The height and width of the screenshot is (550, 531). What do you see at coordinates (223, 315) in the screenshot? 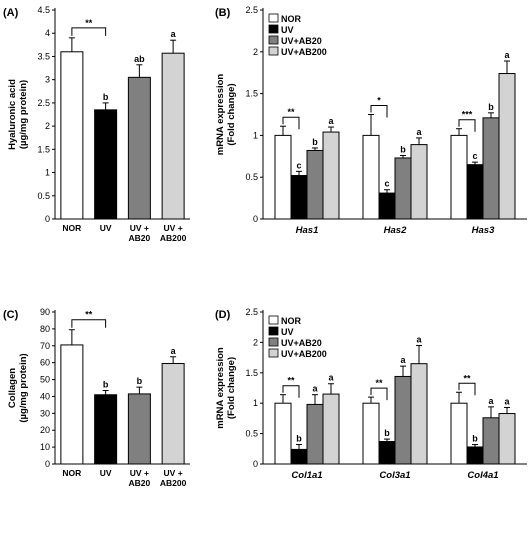
I see `panel-label: (D)` at bounding box center [223, 315].